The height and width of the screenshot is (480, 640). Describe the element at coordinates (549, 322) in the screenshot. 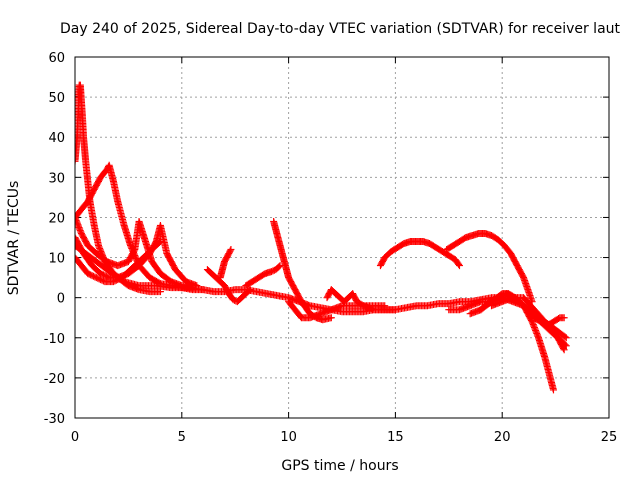

I see `series-s20` at that location.